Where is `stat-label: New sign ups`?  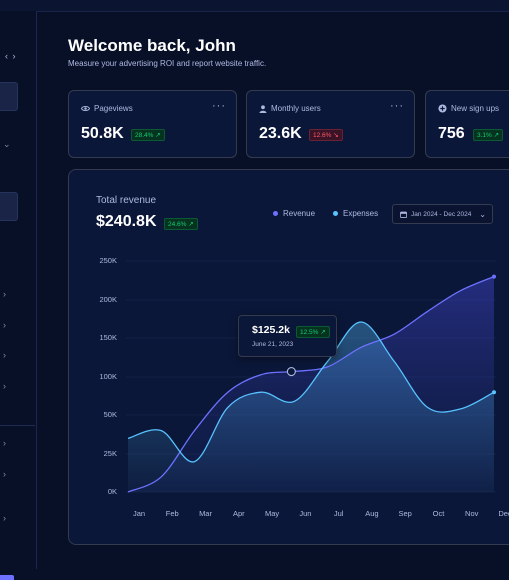 stat-label: New sign ups is located at coordinates (475, 108).